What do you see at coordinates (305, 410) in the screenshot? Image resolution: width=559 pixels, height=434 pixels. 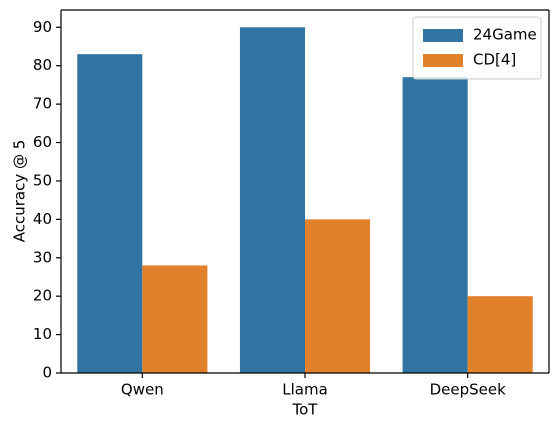 I see `x-axis-label: ToT` at bounding box center [305, 410].